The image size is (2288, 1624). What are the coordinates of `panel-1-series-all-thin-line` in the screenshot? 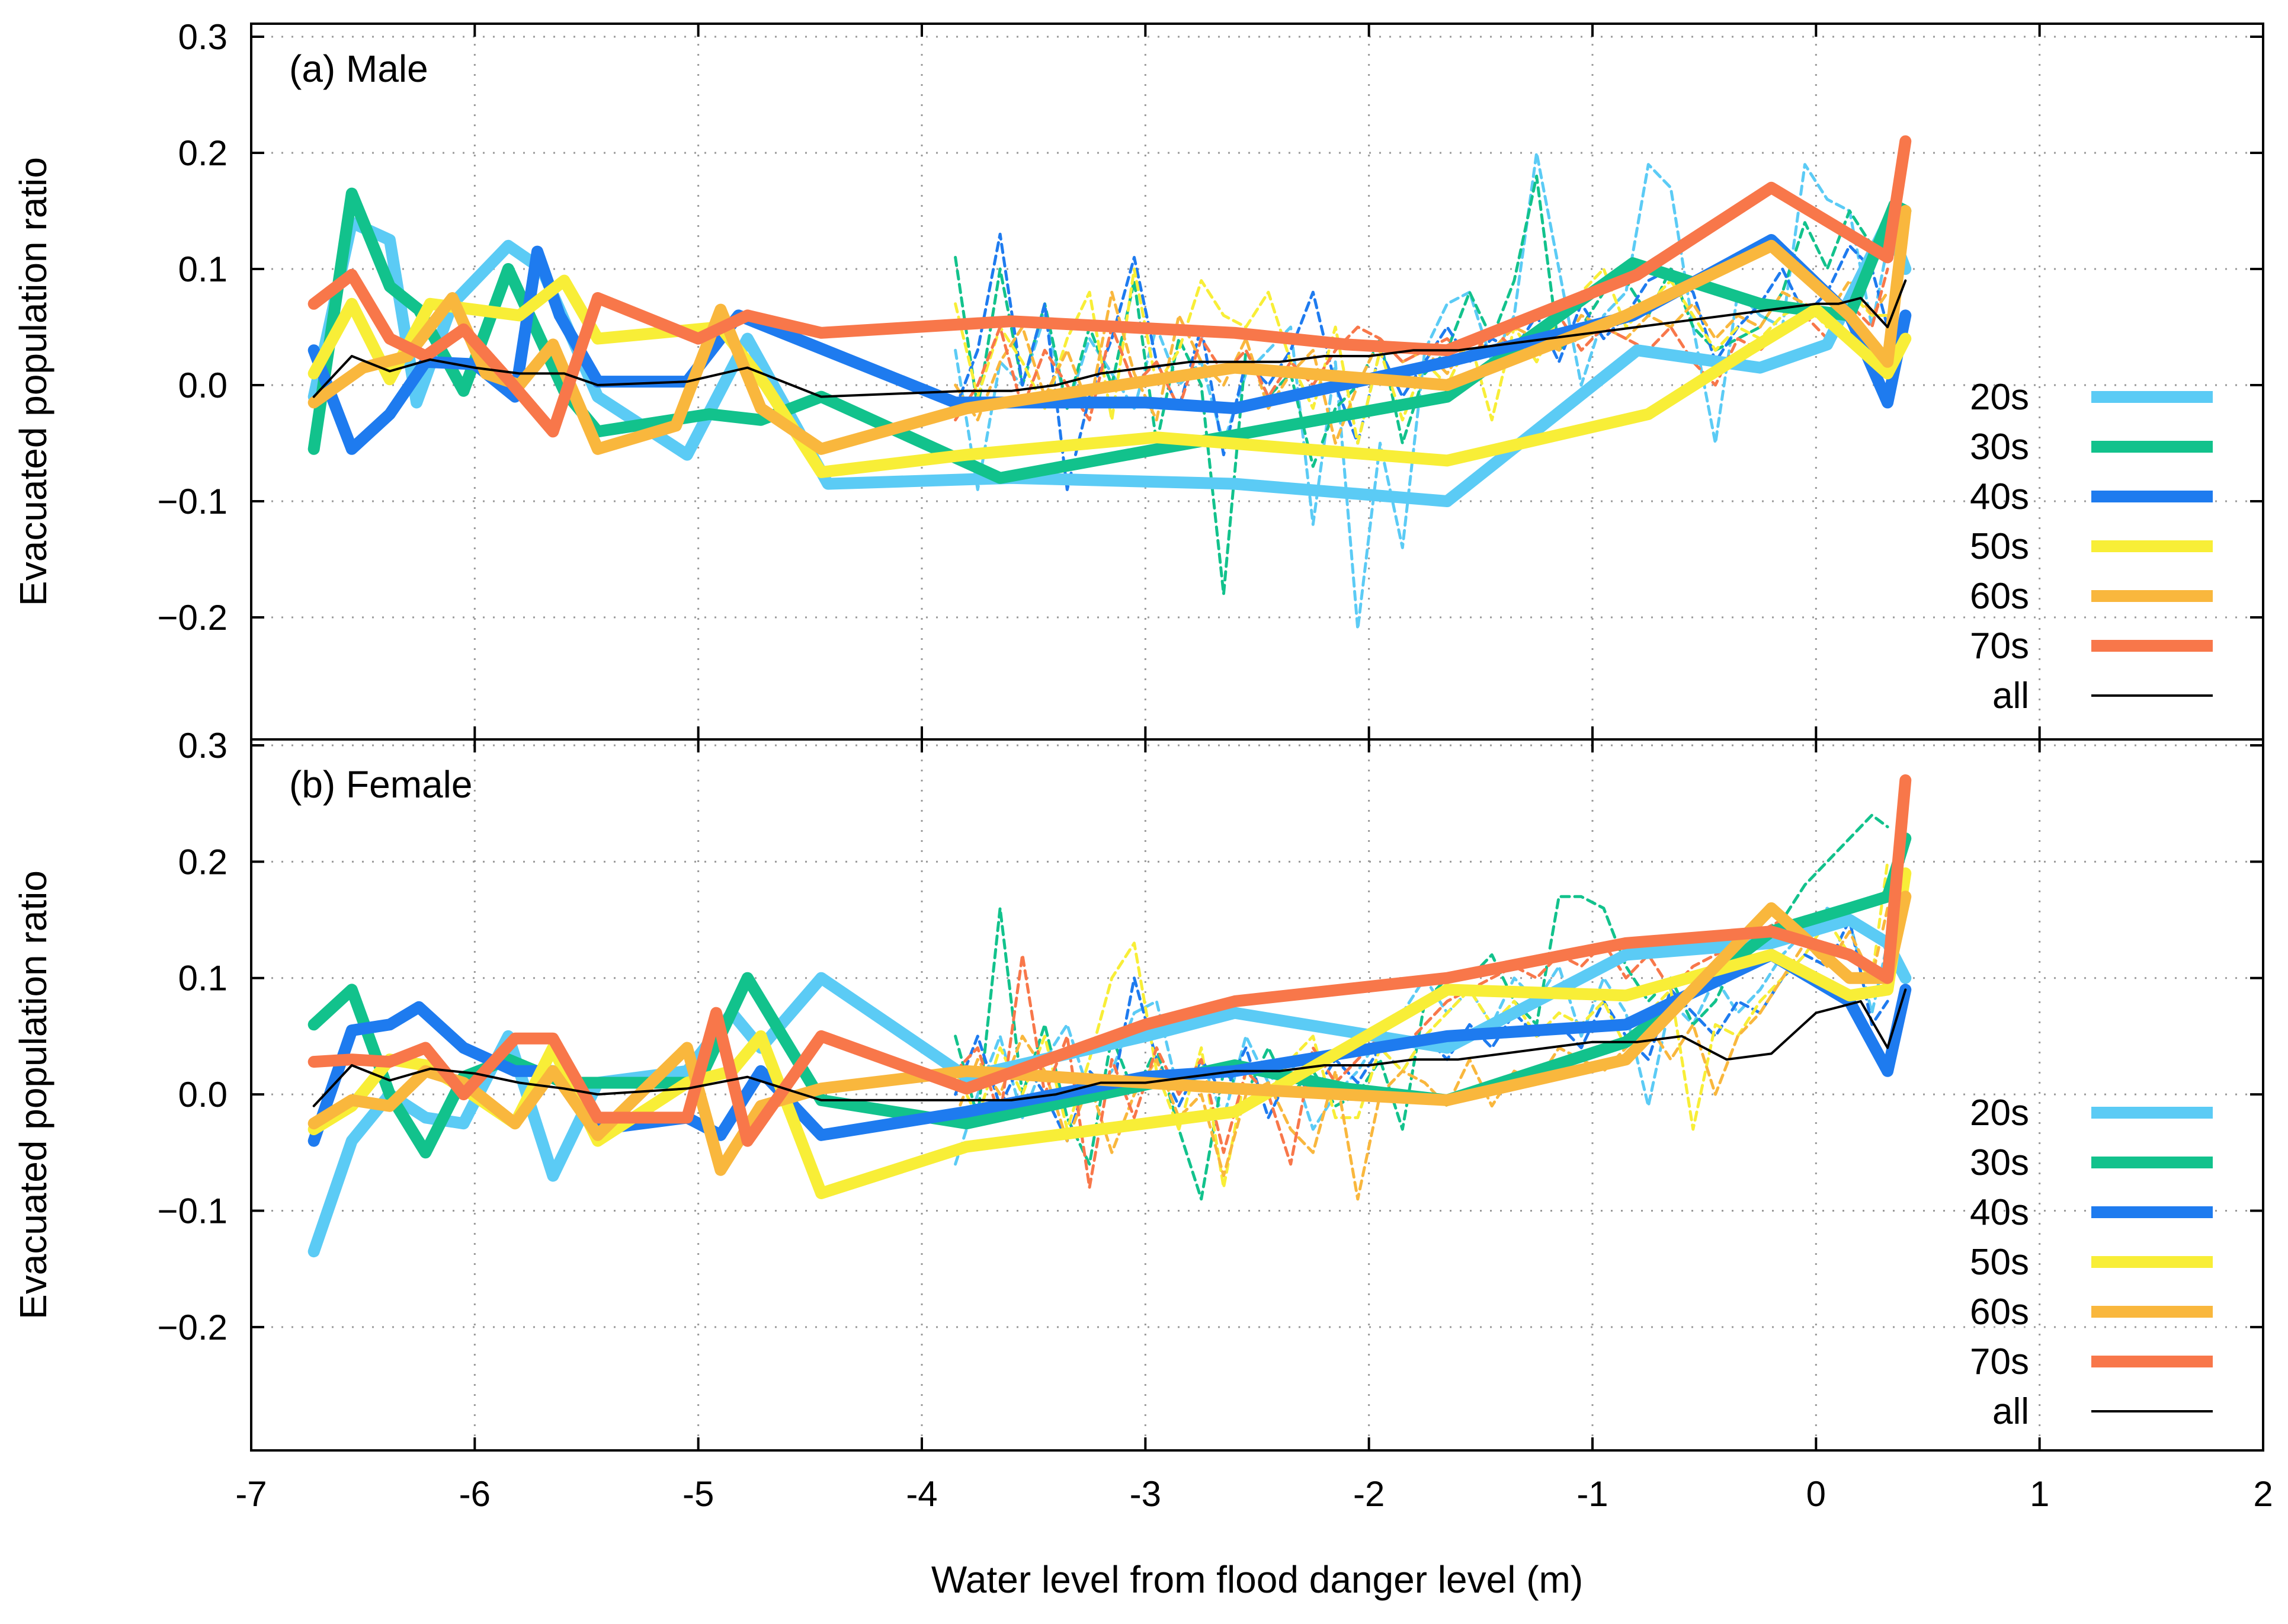 It's located at (1109, 1047).